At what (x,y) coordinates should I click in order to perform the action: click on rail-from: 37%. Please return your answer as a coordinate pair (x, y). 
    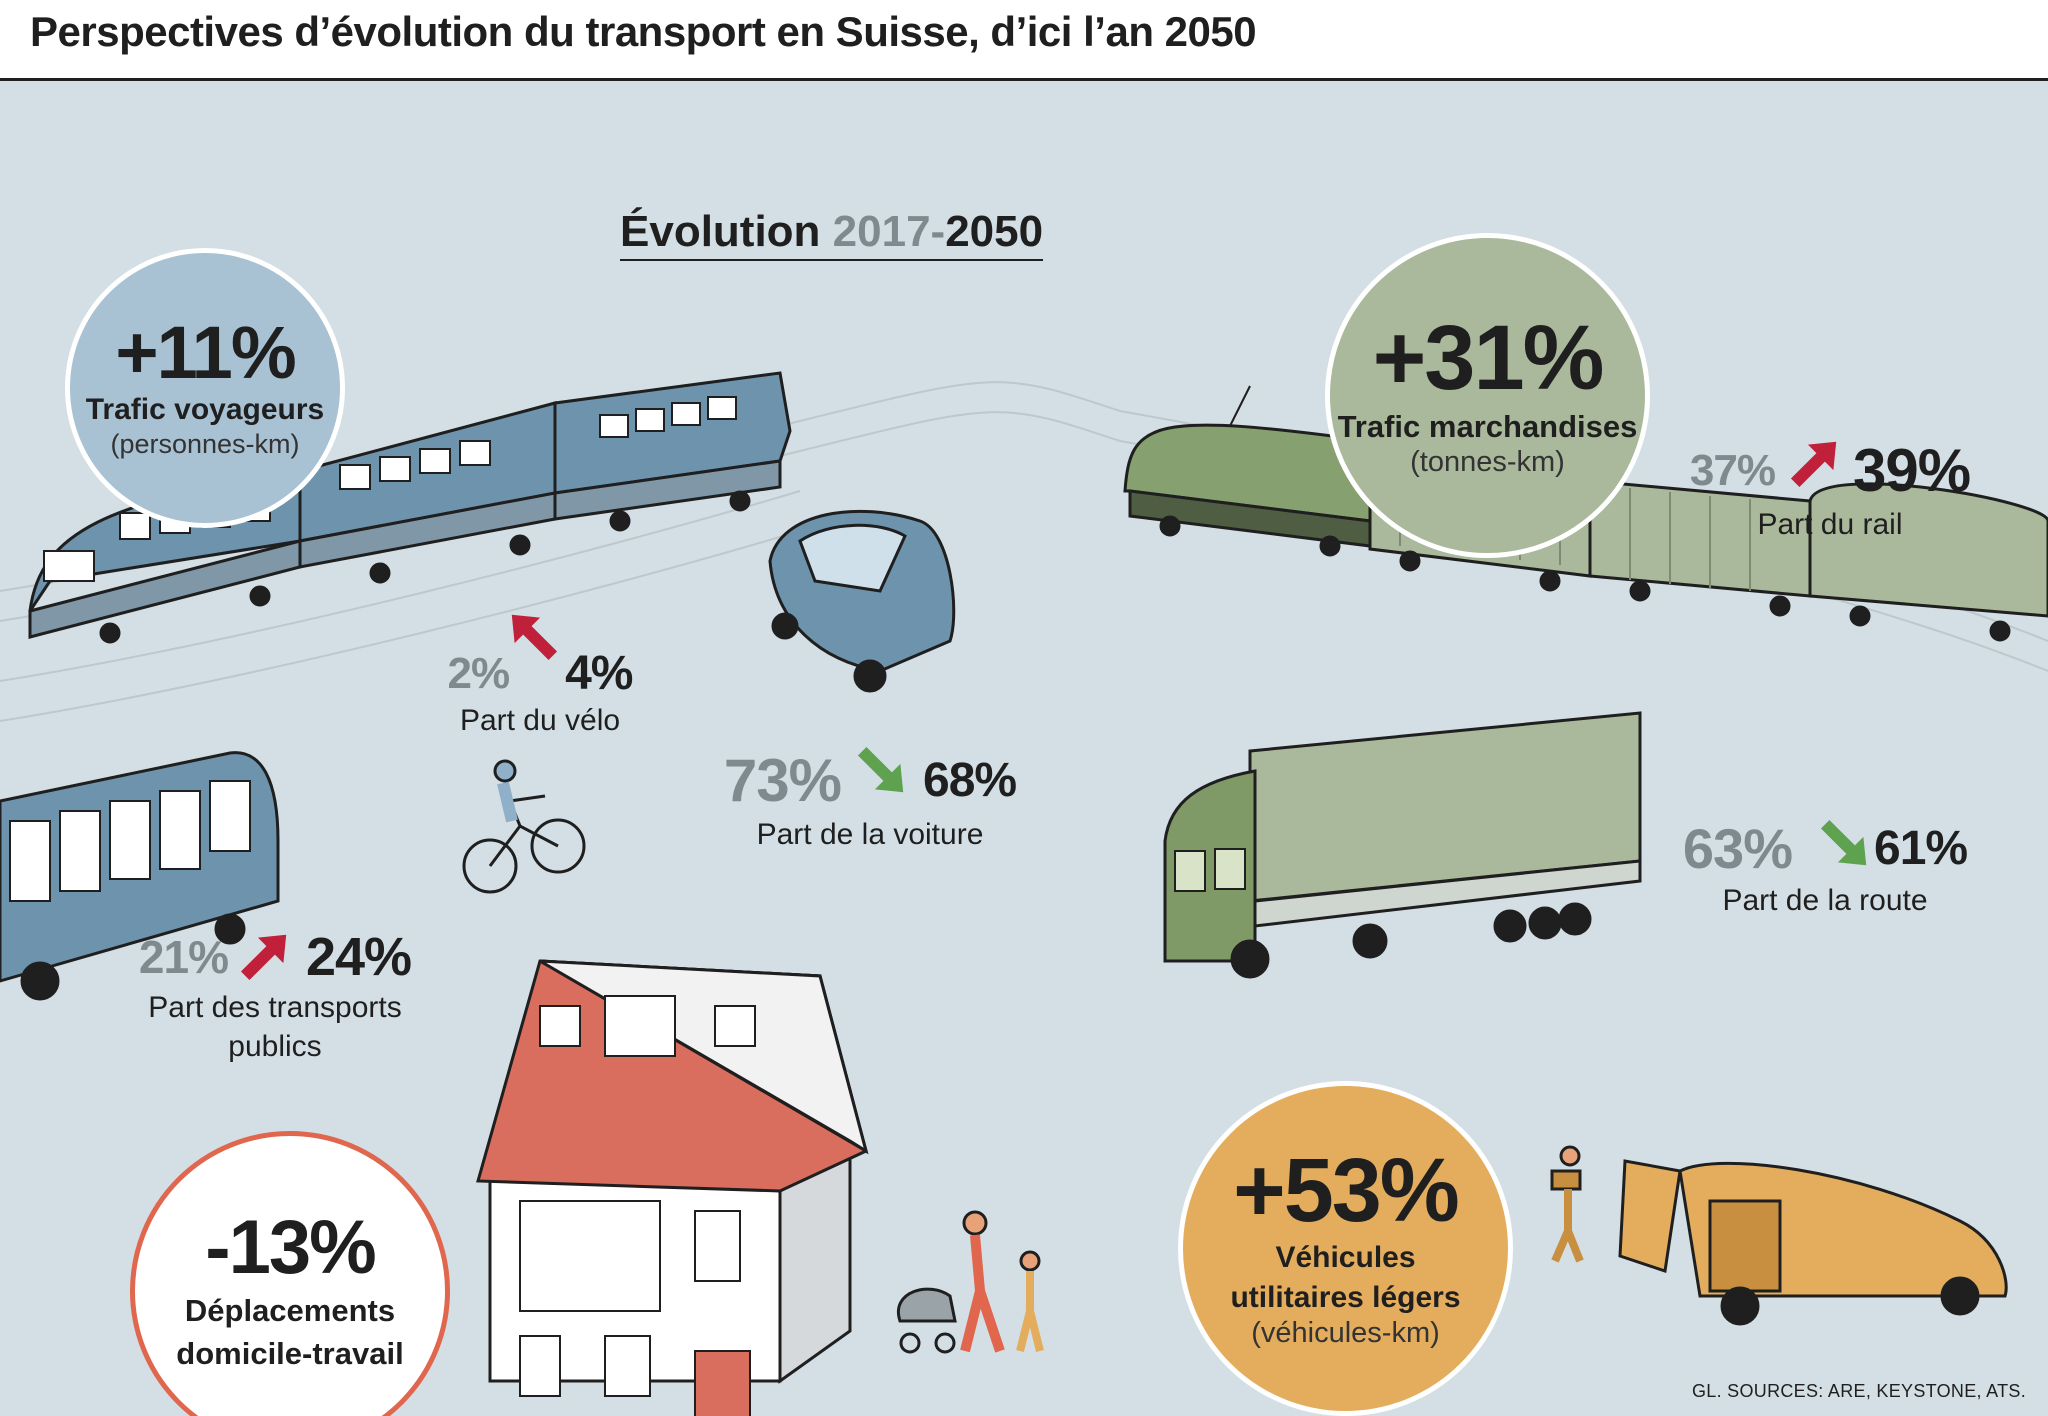
    Looking at the image, I should click on (1732, 470).